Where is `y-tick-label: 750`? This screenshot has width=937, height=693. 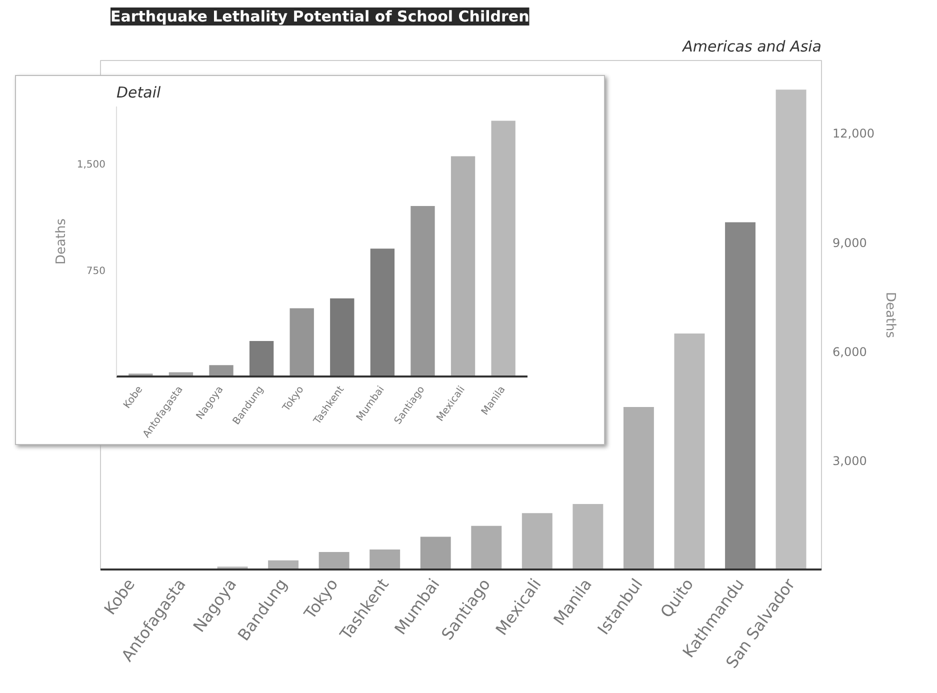 y-tick-label: 750 is located at coordinates (96, 271).